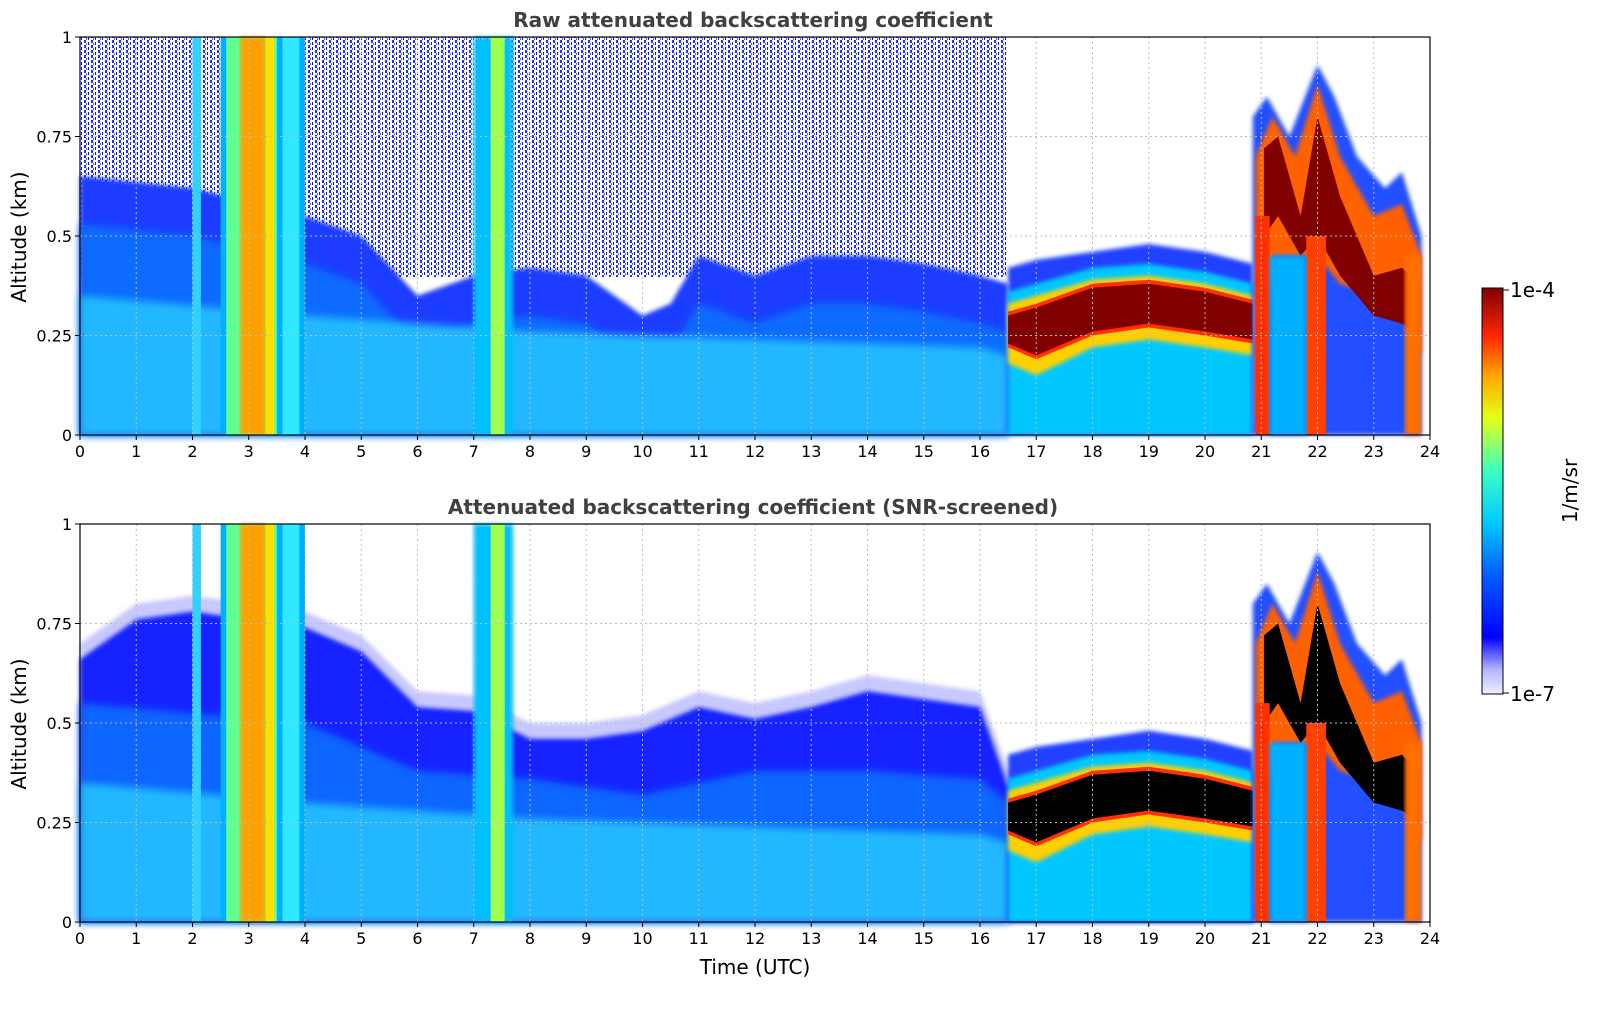 This screenshot has height=1020, width=1621. What do you see at coordinates (1570, 490) in the screenshot?
I see `colorbar-label: 1/m/sr` at bounding box center [1570, 490].